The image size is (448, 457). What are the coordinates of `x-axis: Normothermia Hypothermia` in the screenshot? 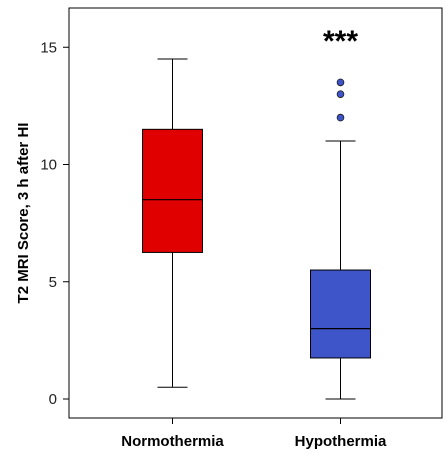 It's located at (254, 434).